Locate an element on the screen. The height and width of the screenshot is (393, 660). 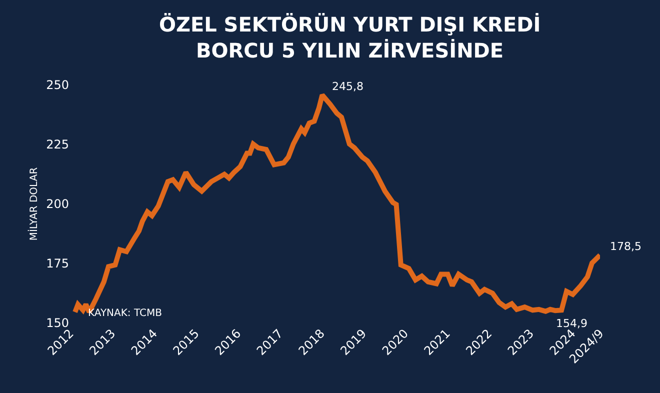
y-tick-label: 150 is located at coordinates (57, 323).